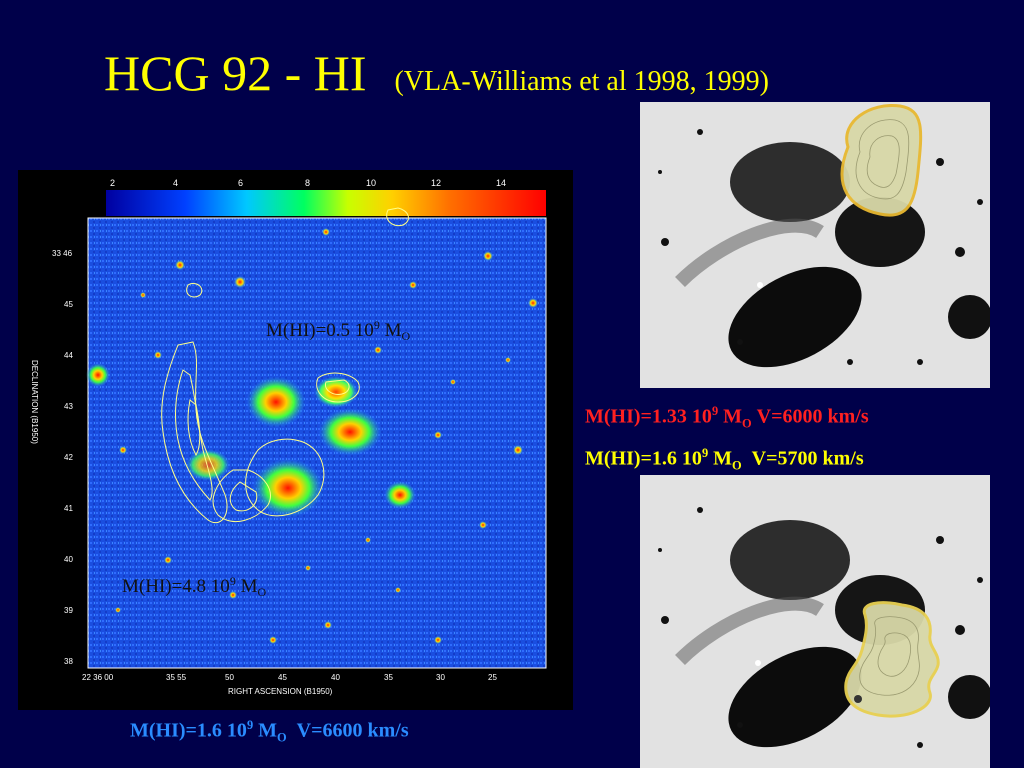 The height and width of the screenshot is (768, 1024). Describe the element at coordinates (62, 253) in the screenshot. I see `dec-tick: 33 46` at that location.